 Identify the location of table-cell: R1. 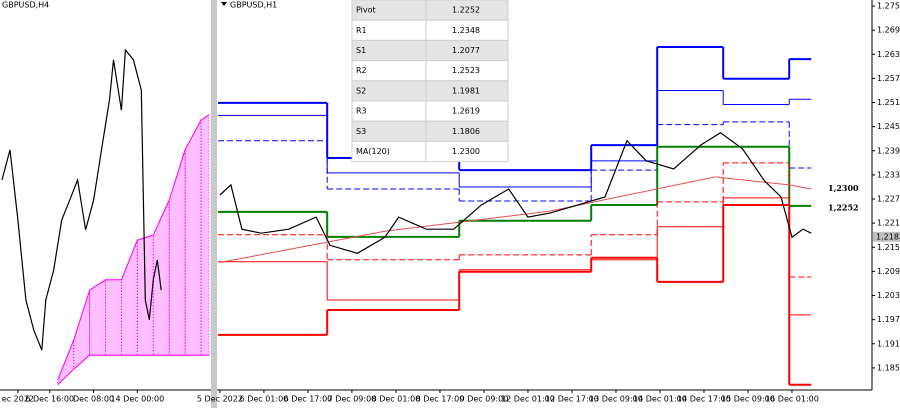
(361, 30).